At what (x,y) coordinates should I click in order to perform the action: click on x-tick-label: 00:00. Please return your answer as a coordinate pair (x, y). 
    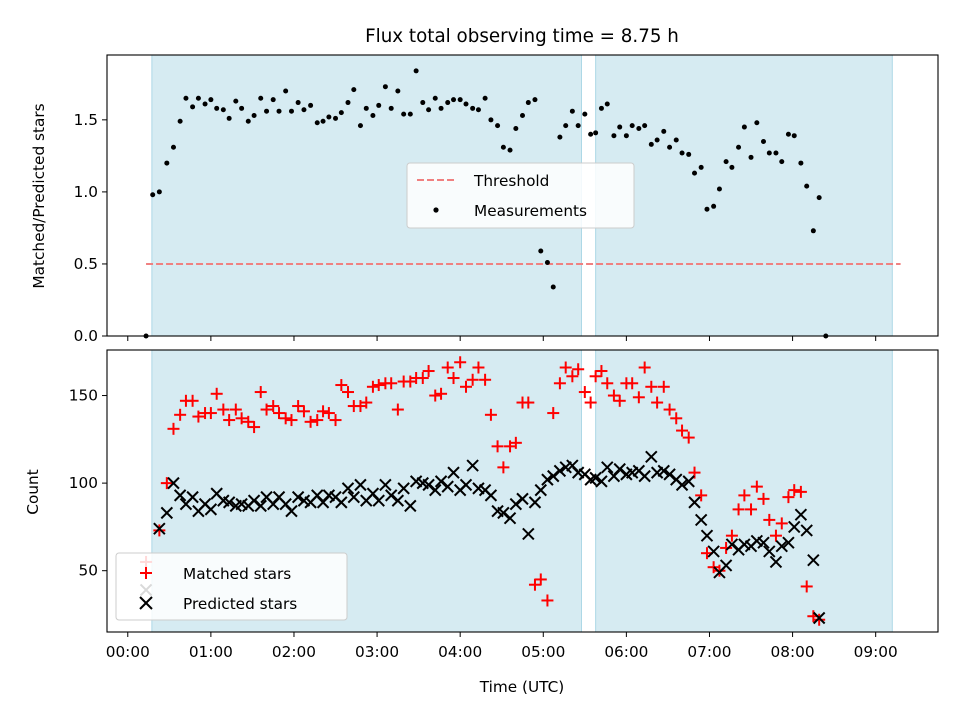
    Looking at the image, I should click on (128, 652).